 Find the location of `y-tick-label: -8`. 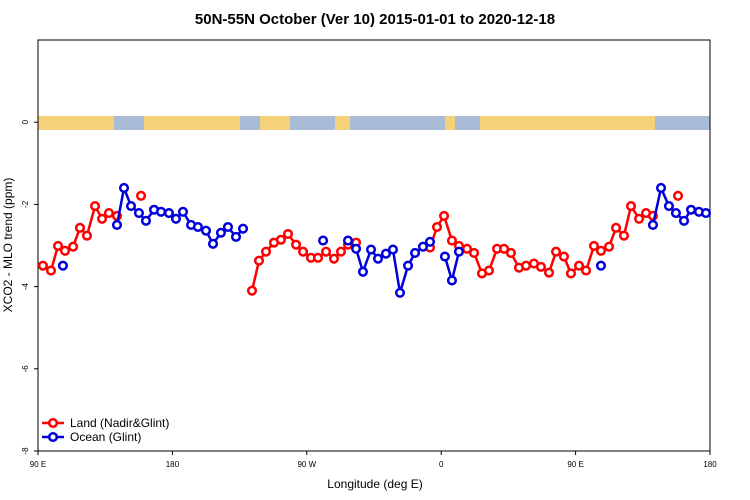

y-tick-label: -8 is located at coordinates (25, 451).